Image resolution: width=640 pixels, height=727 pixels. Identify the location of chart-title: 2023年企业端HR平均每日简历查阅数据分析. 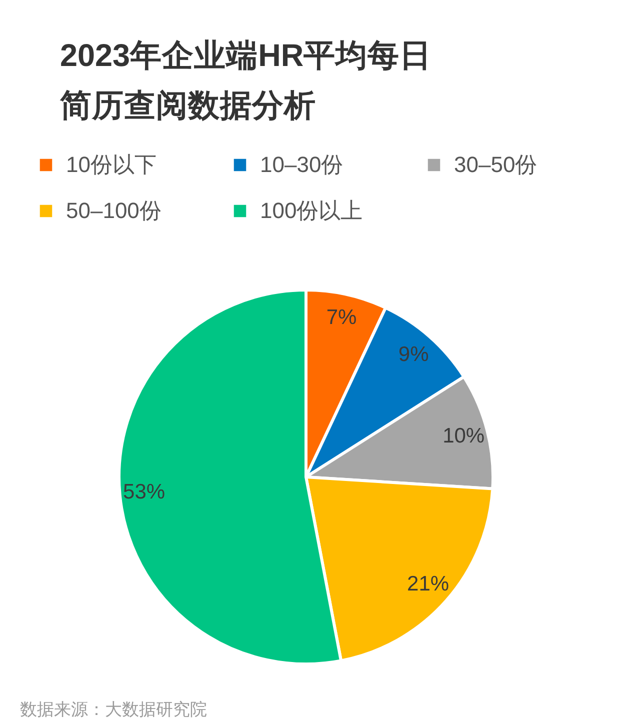
(246, 80).